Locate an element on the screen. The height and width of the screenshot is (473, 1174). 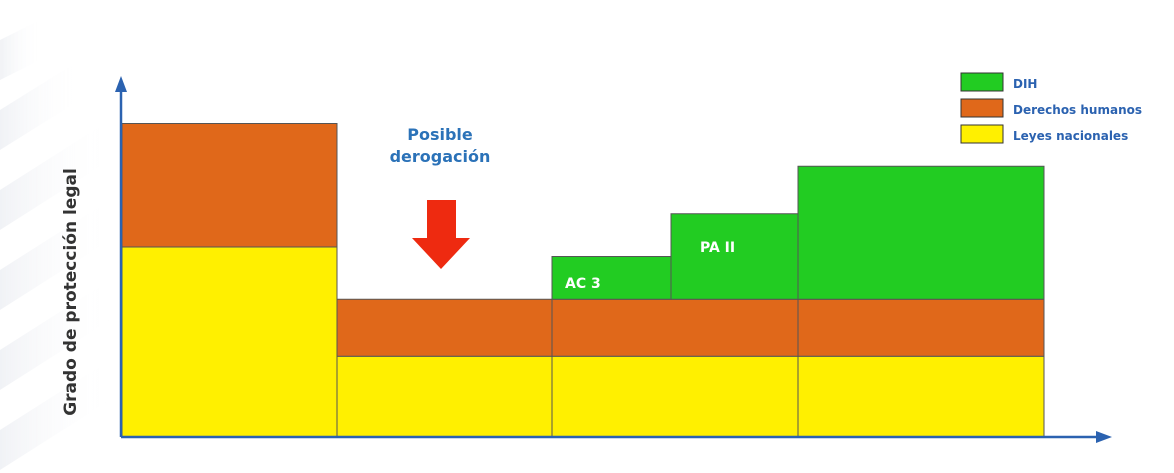
bar-period-3-dih-pa2 is located at coordinates (734, 256).